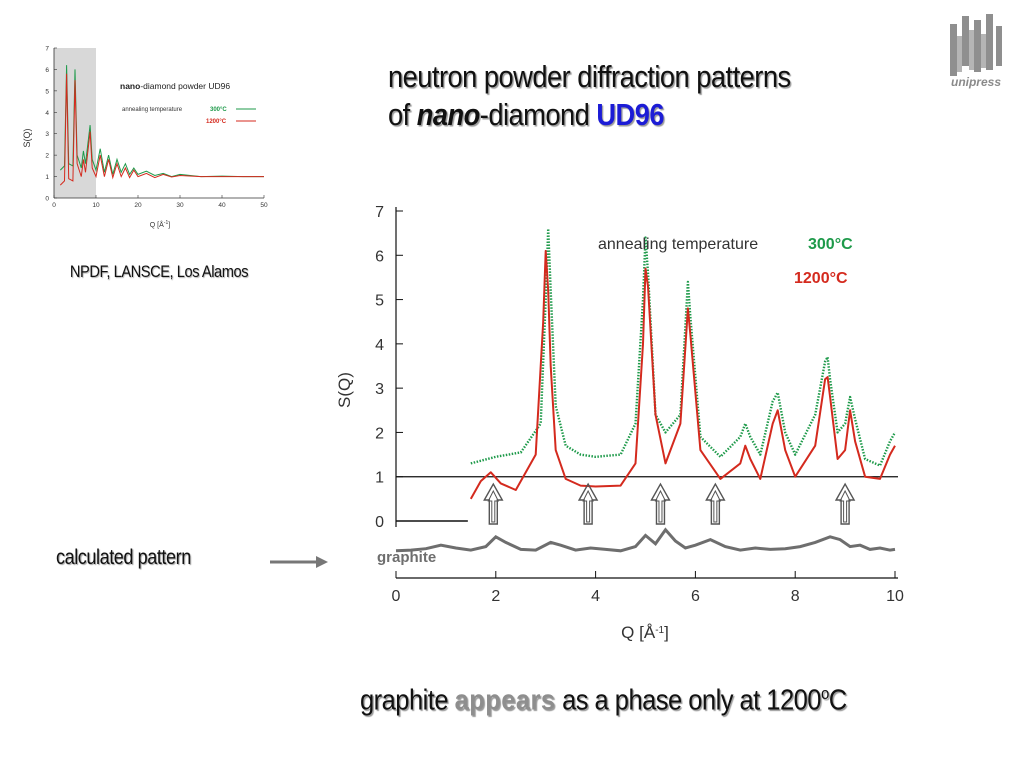 Image resolution: width=1024 pixels, height=768 pixels. I want to click on title-diamond: -diamond, so click(538, 114).